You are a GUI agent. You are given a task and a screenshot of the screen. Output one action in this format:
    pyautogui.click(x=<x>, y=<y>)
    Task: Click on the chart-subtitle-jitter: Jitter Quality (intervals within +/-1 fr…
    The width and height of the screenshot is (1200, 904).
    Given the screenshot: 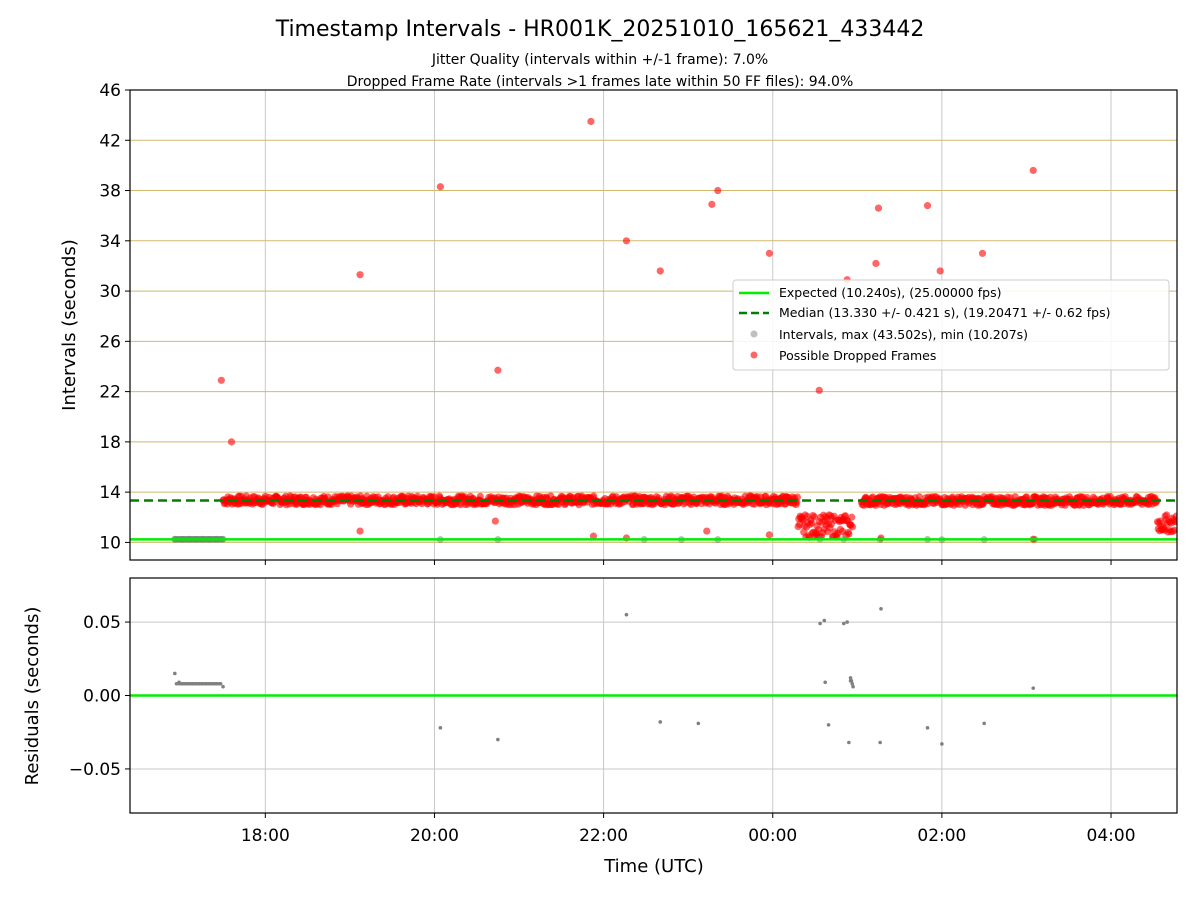 What is the action you would take?
    pyautogui.click(x=599, y=60)
    